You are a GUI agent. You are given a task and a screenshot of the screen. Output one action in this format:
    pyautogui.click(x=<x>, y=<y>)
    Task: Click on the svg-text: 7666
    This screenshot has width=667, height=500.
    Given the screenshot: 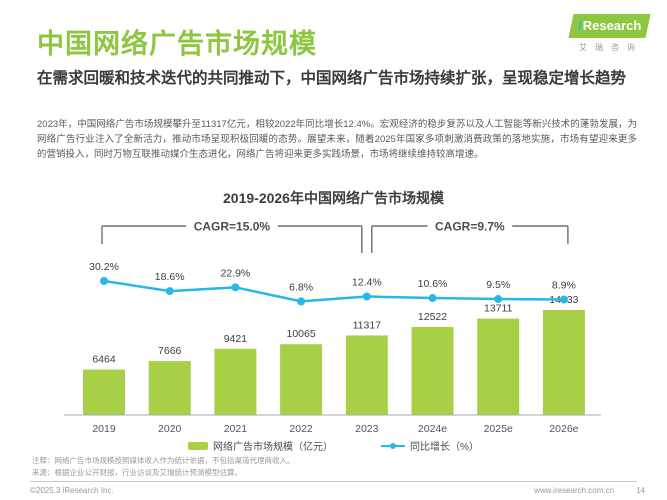 What is the action you would take?
    pyautogui.click(x=170, y=351)
    